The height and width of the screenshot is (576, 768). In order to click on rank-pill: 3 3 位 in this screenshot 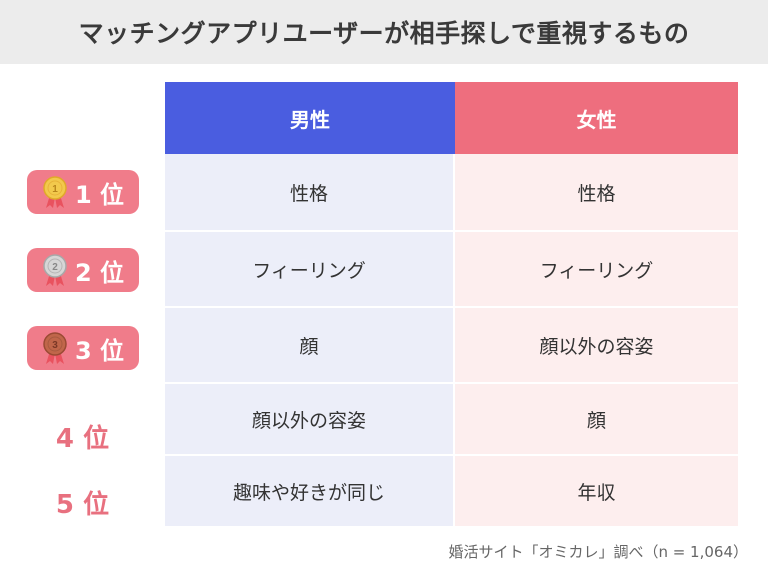, I will do `click(82, 348)`.